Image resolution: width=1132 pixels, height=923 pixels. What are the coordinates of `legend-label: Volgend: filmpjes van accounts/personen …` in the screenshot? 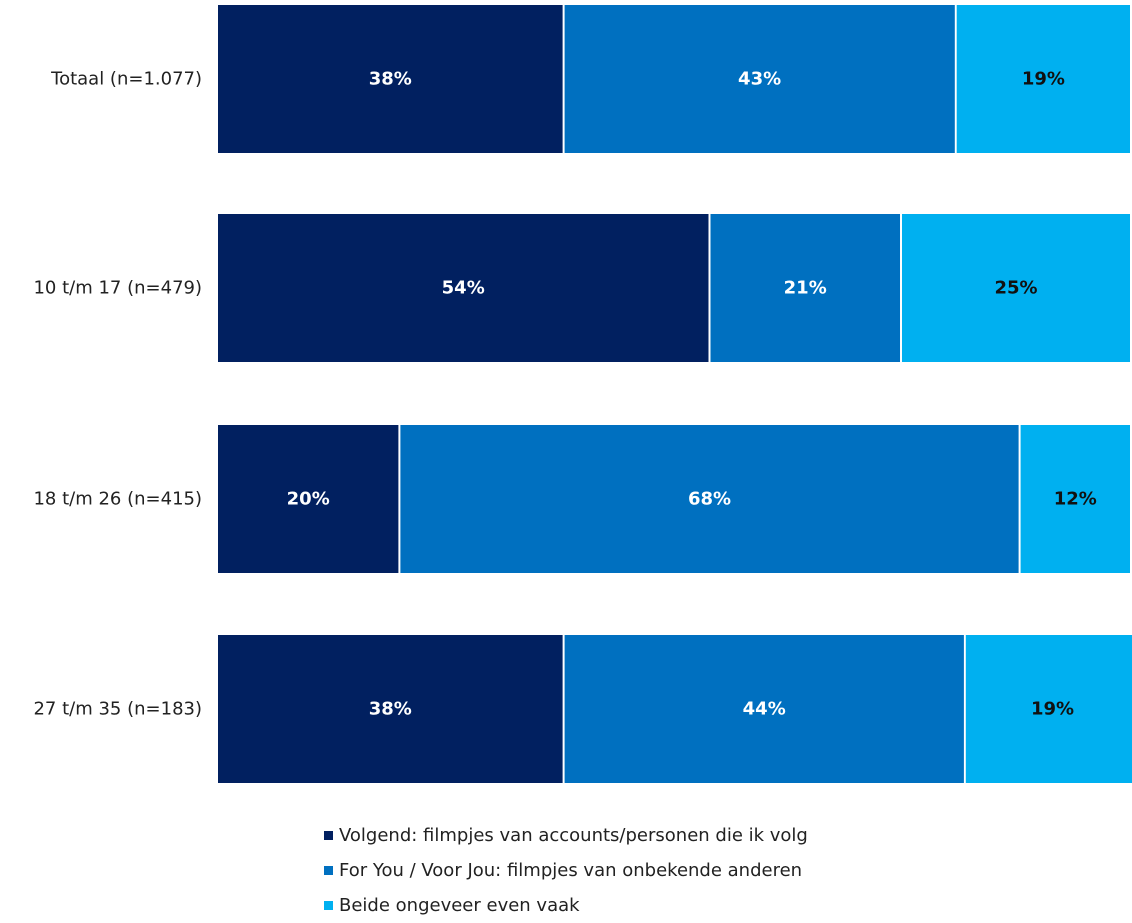 It's located at (573, 835).